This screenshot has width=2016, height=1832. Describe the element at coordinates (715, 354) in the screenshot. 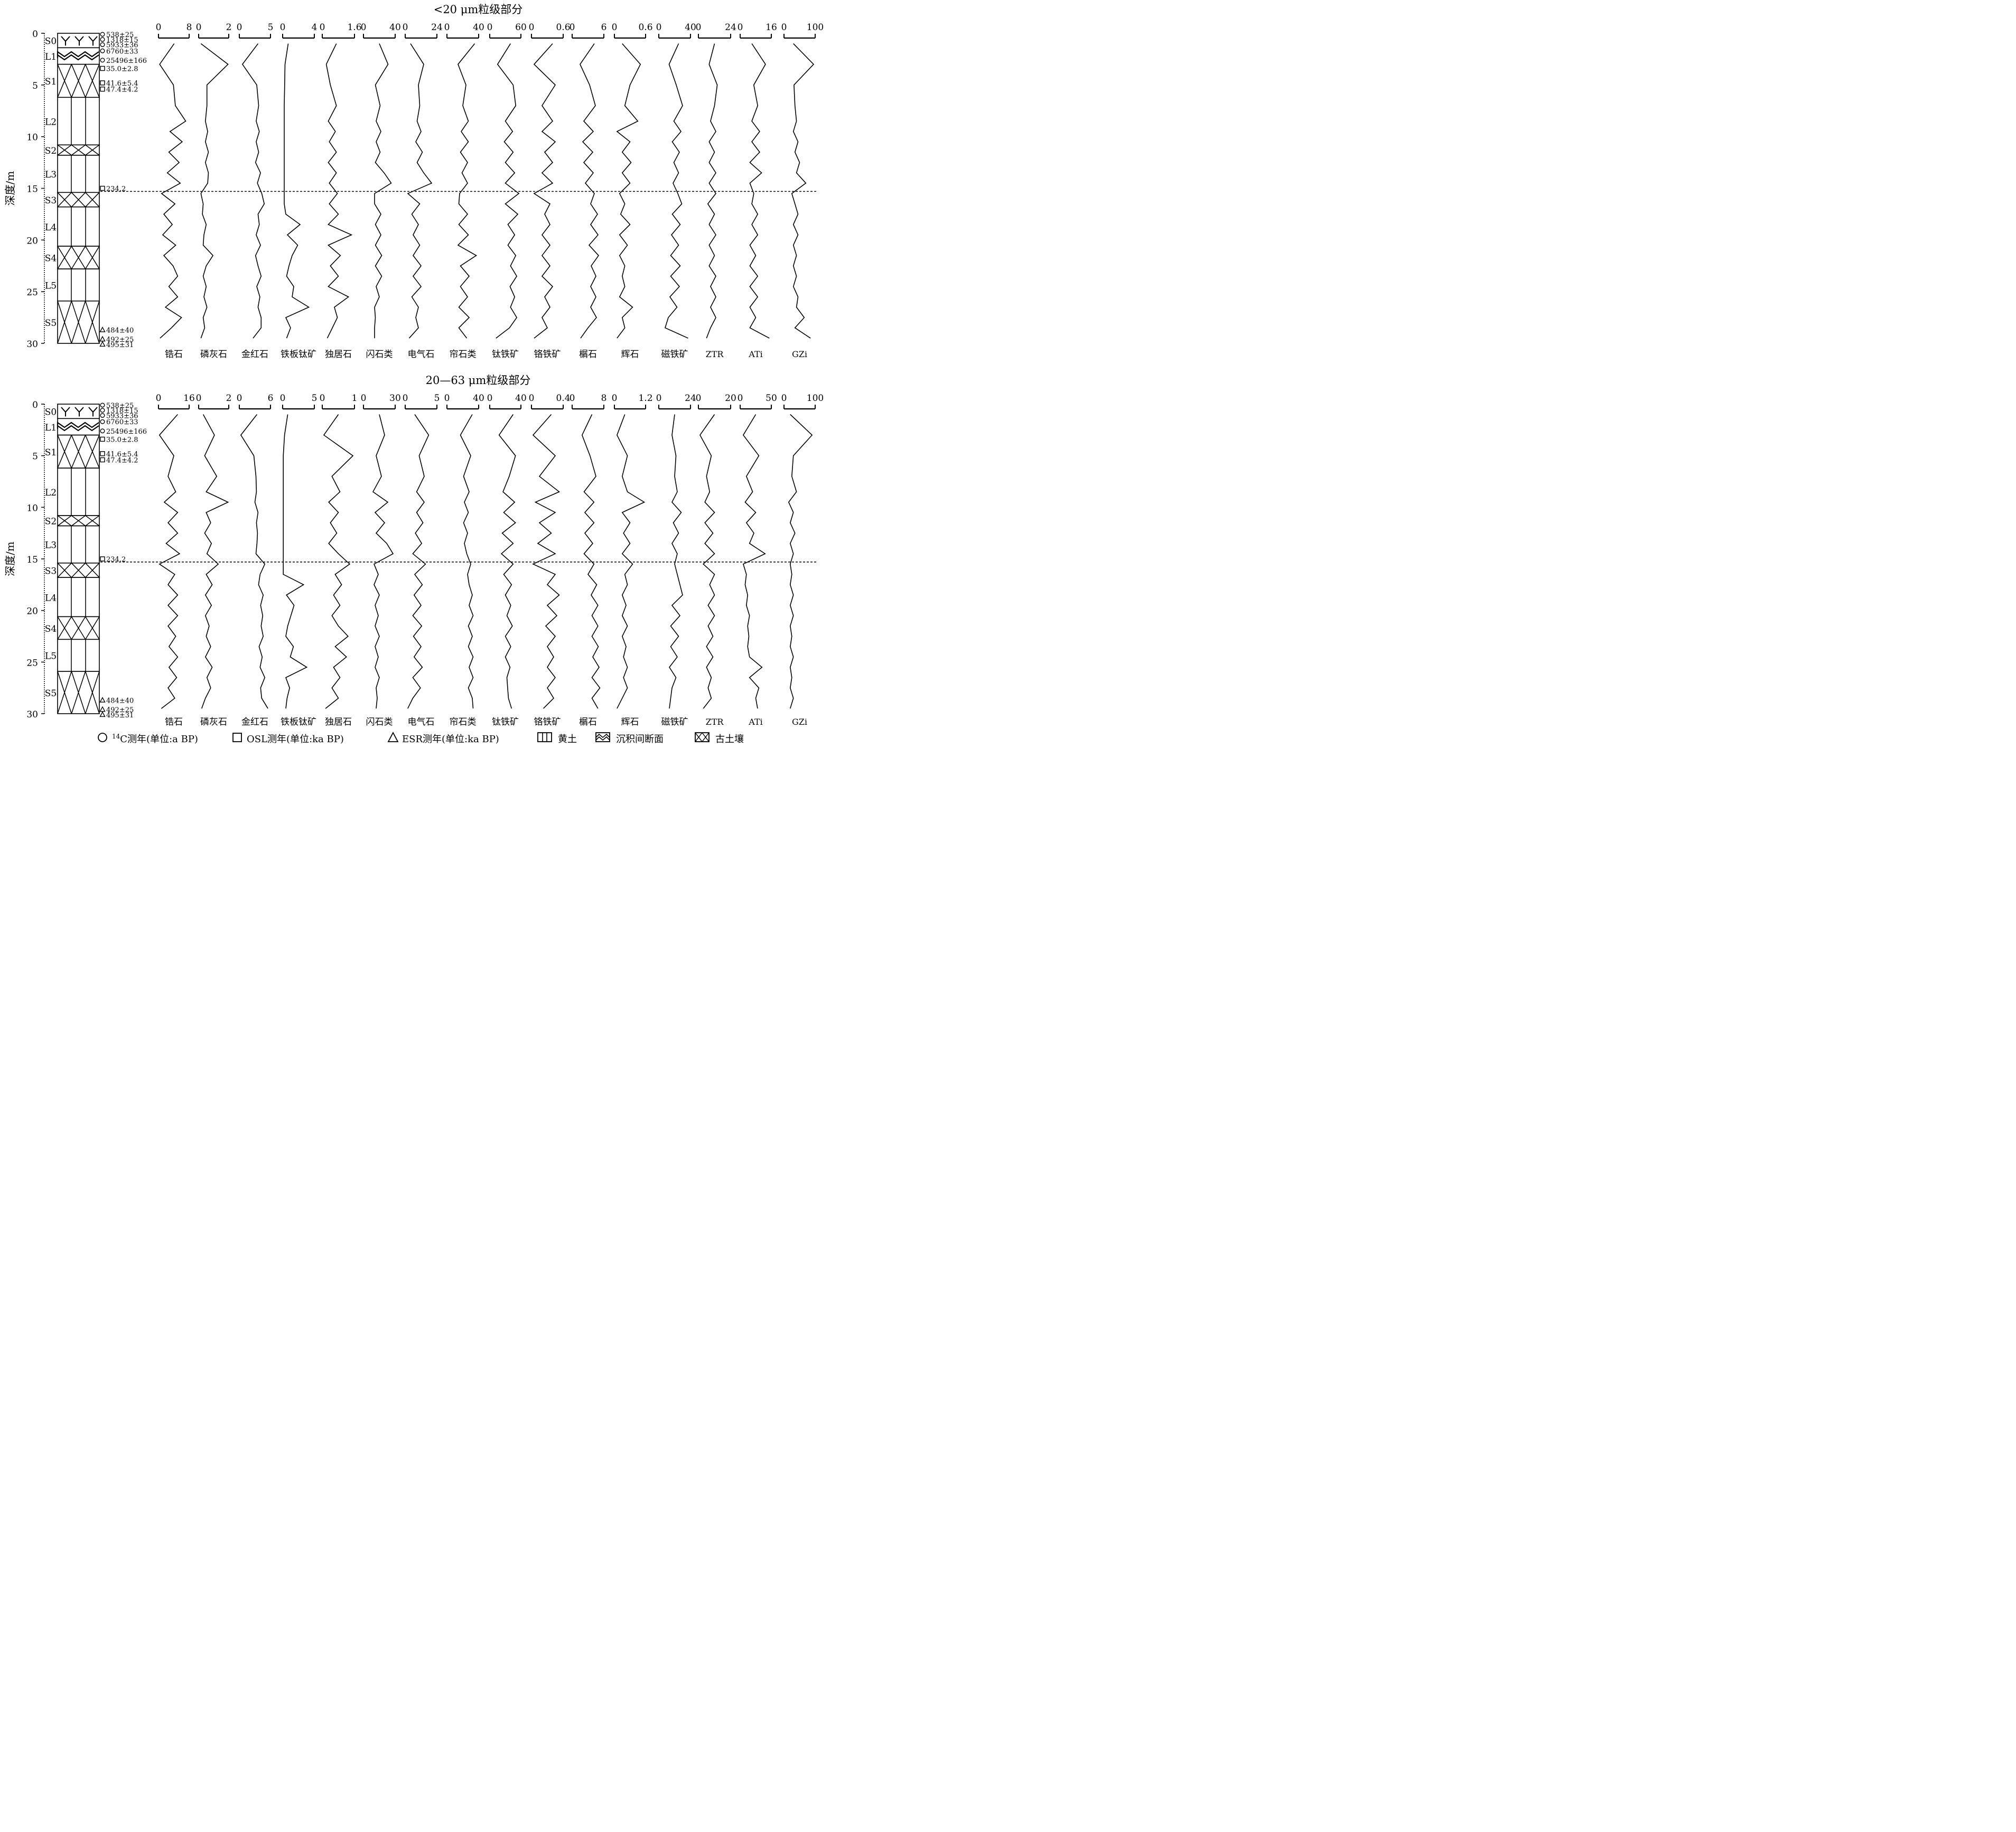

I see `series-label: ZTR` at that location.